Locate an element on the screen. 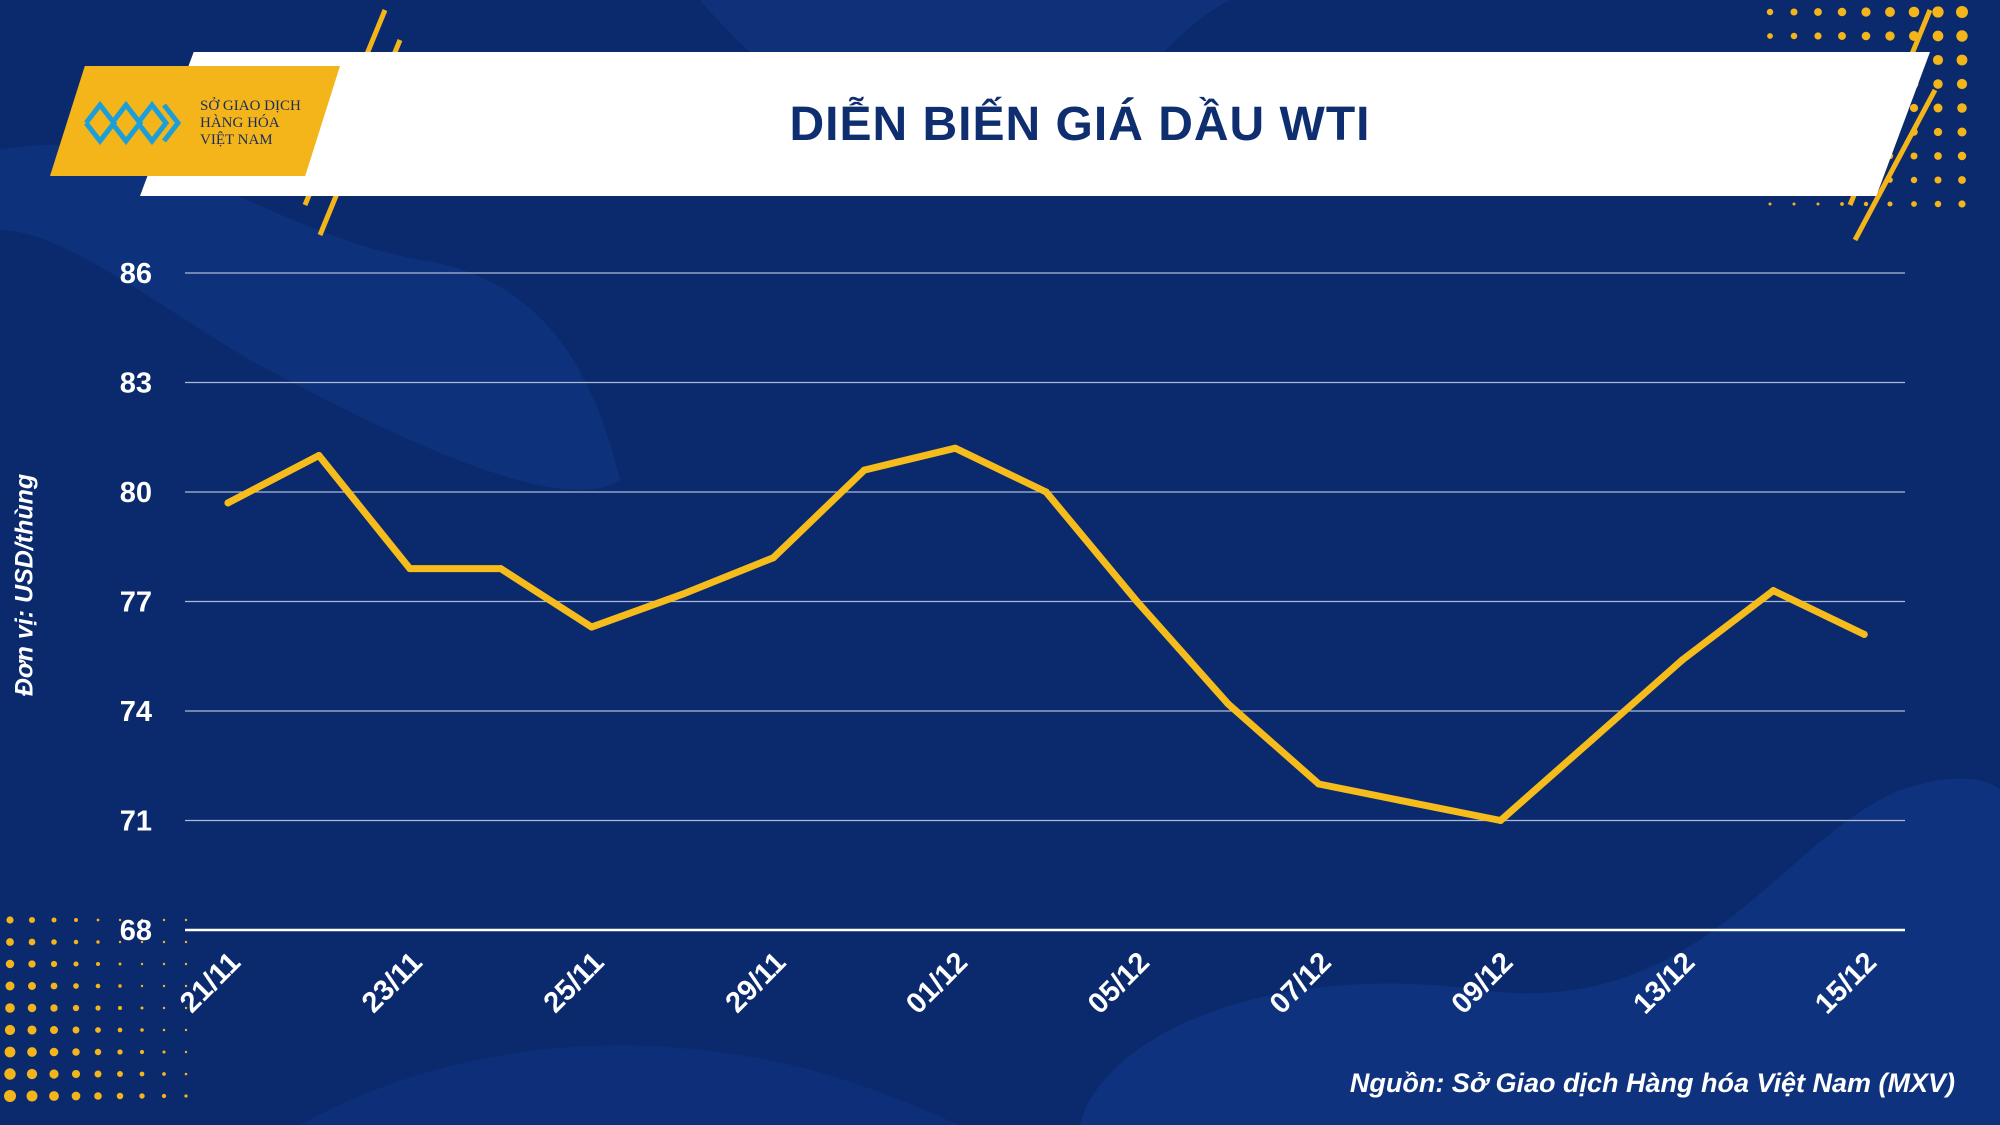 This screenshot has width=2000, height=1125. y-tick-label: 80 is located at coordinates (136, 493).